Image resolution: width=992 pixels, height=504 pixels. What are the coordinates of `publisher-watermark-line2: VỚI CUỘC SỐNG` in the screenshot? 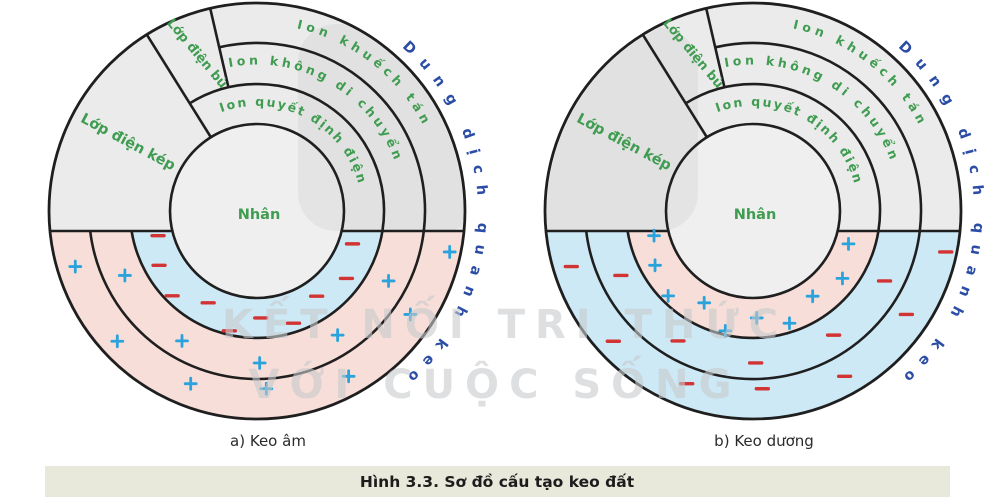 It's located at (495, 381).